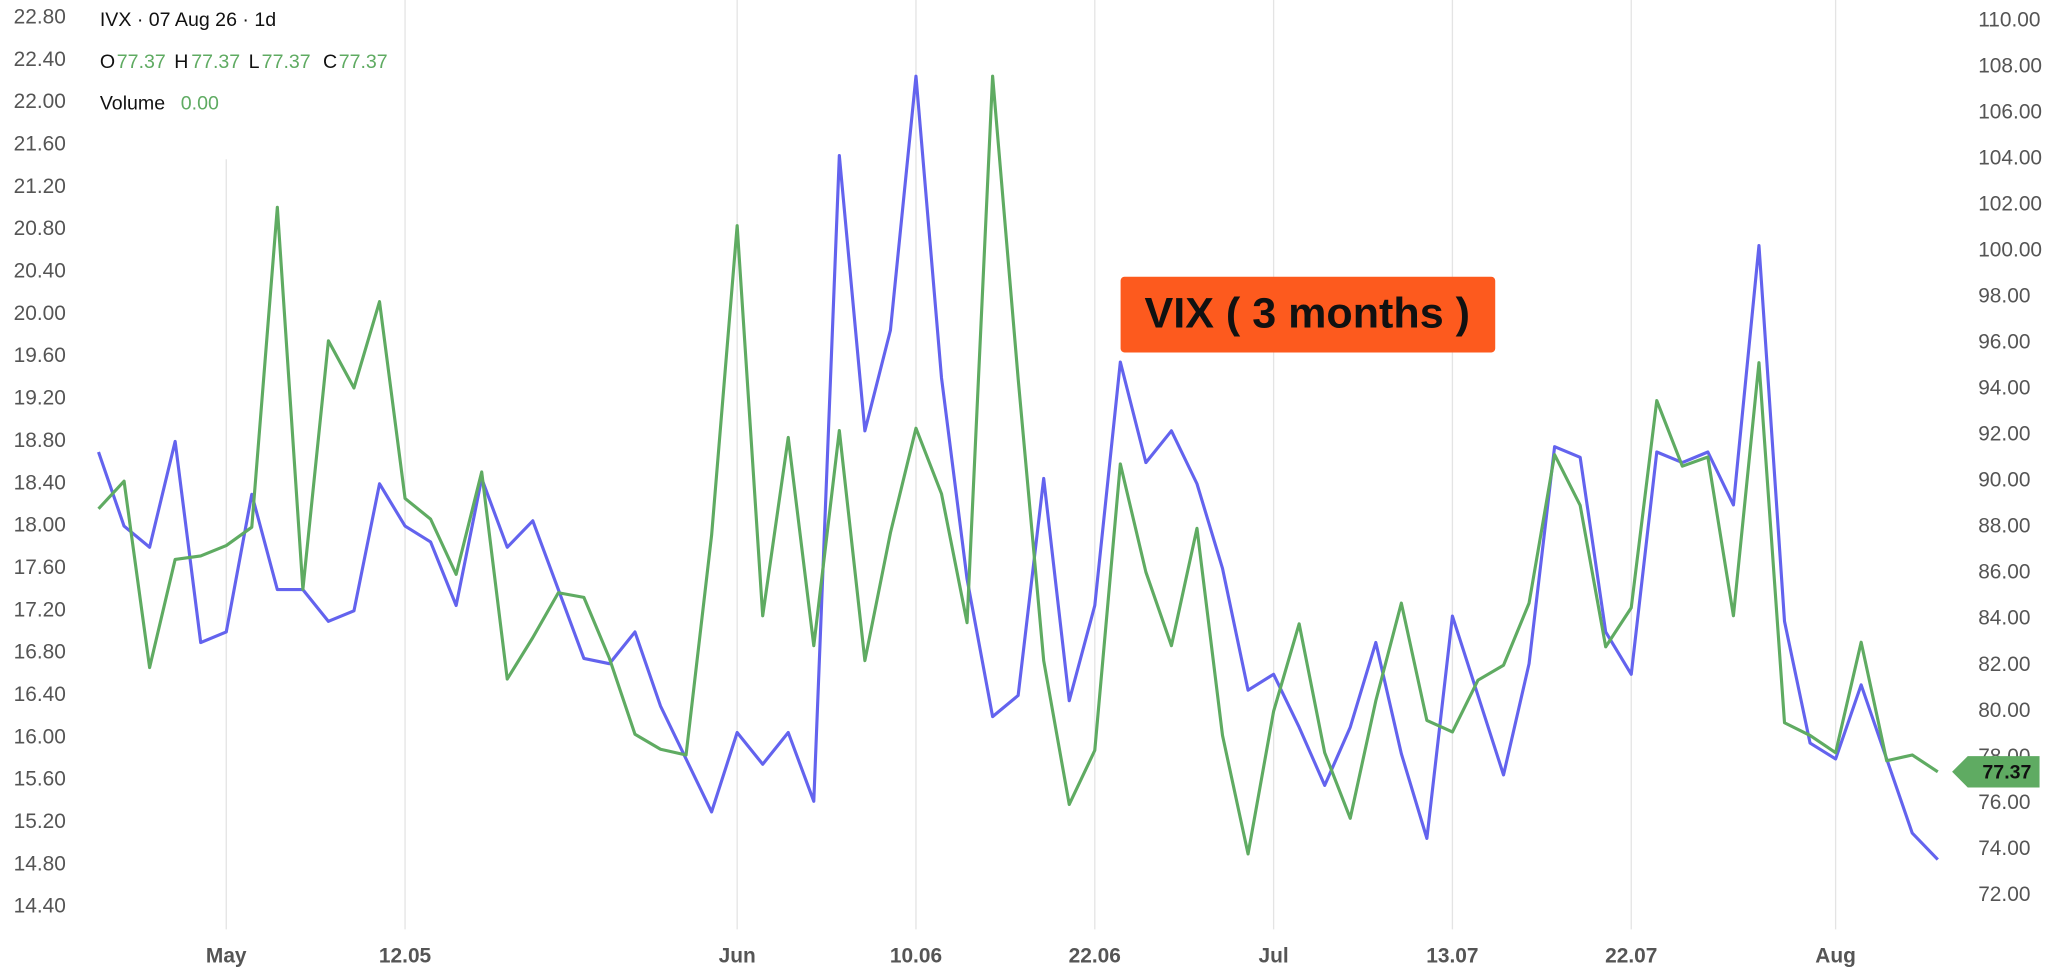 The image size is (2048, 979). Describe the element at coordinates (2010, 111) in the screenshot. I see `y2-tick-label: 106.00` at that location.